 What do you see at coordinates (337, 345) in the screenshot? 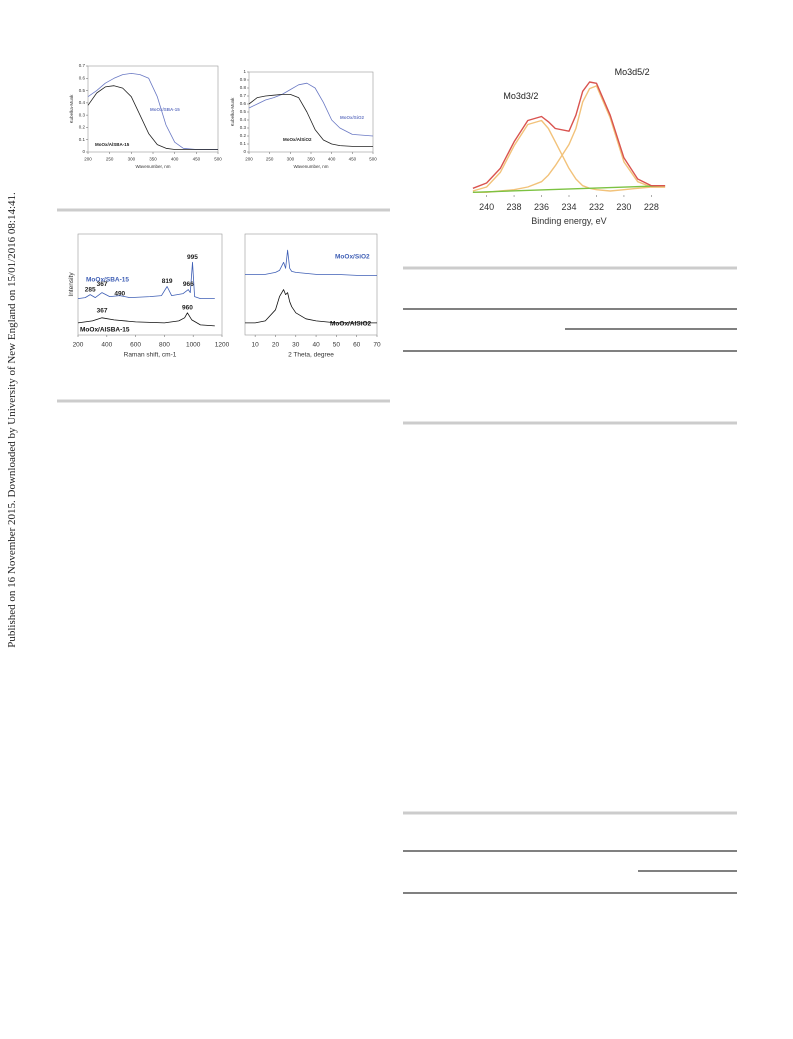
I see `x-tick-label: 50` at bounding box center [337, 345].